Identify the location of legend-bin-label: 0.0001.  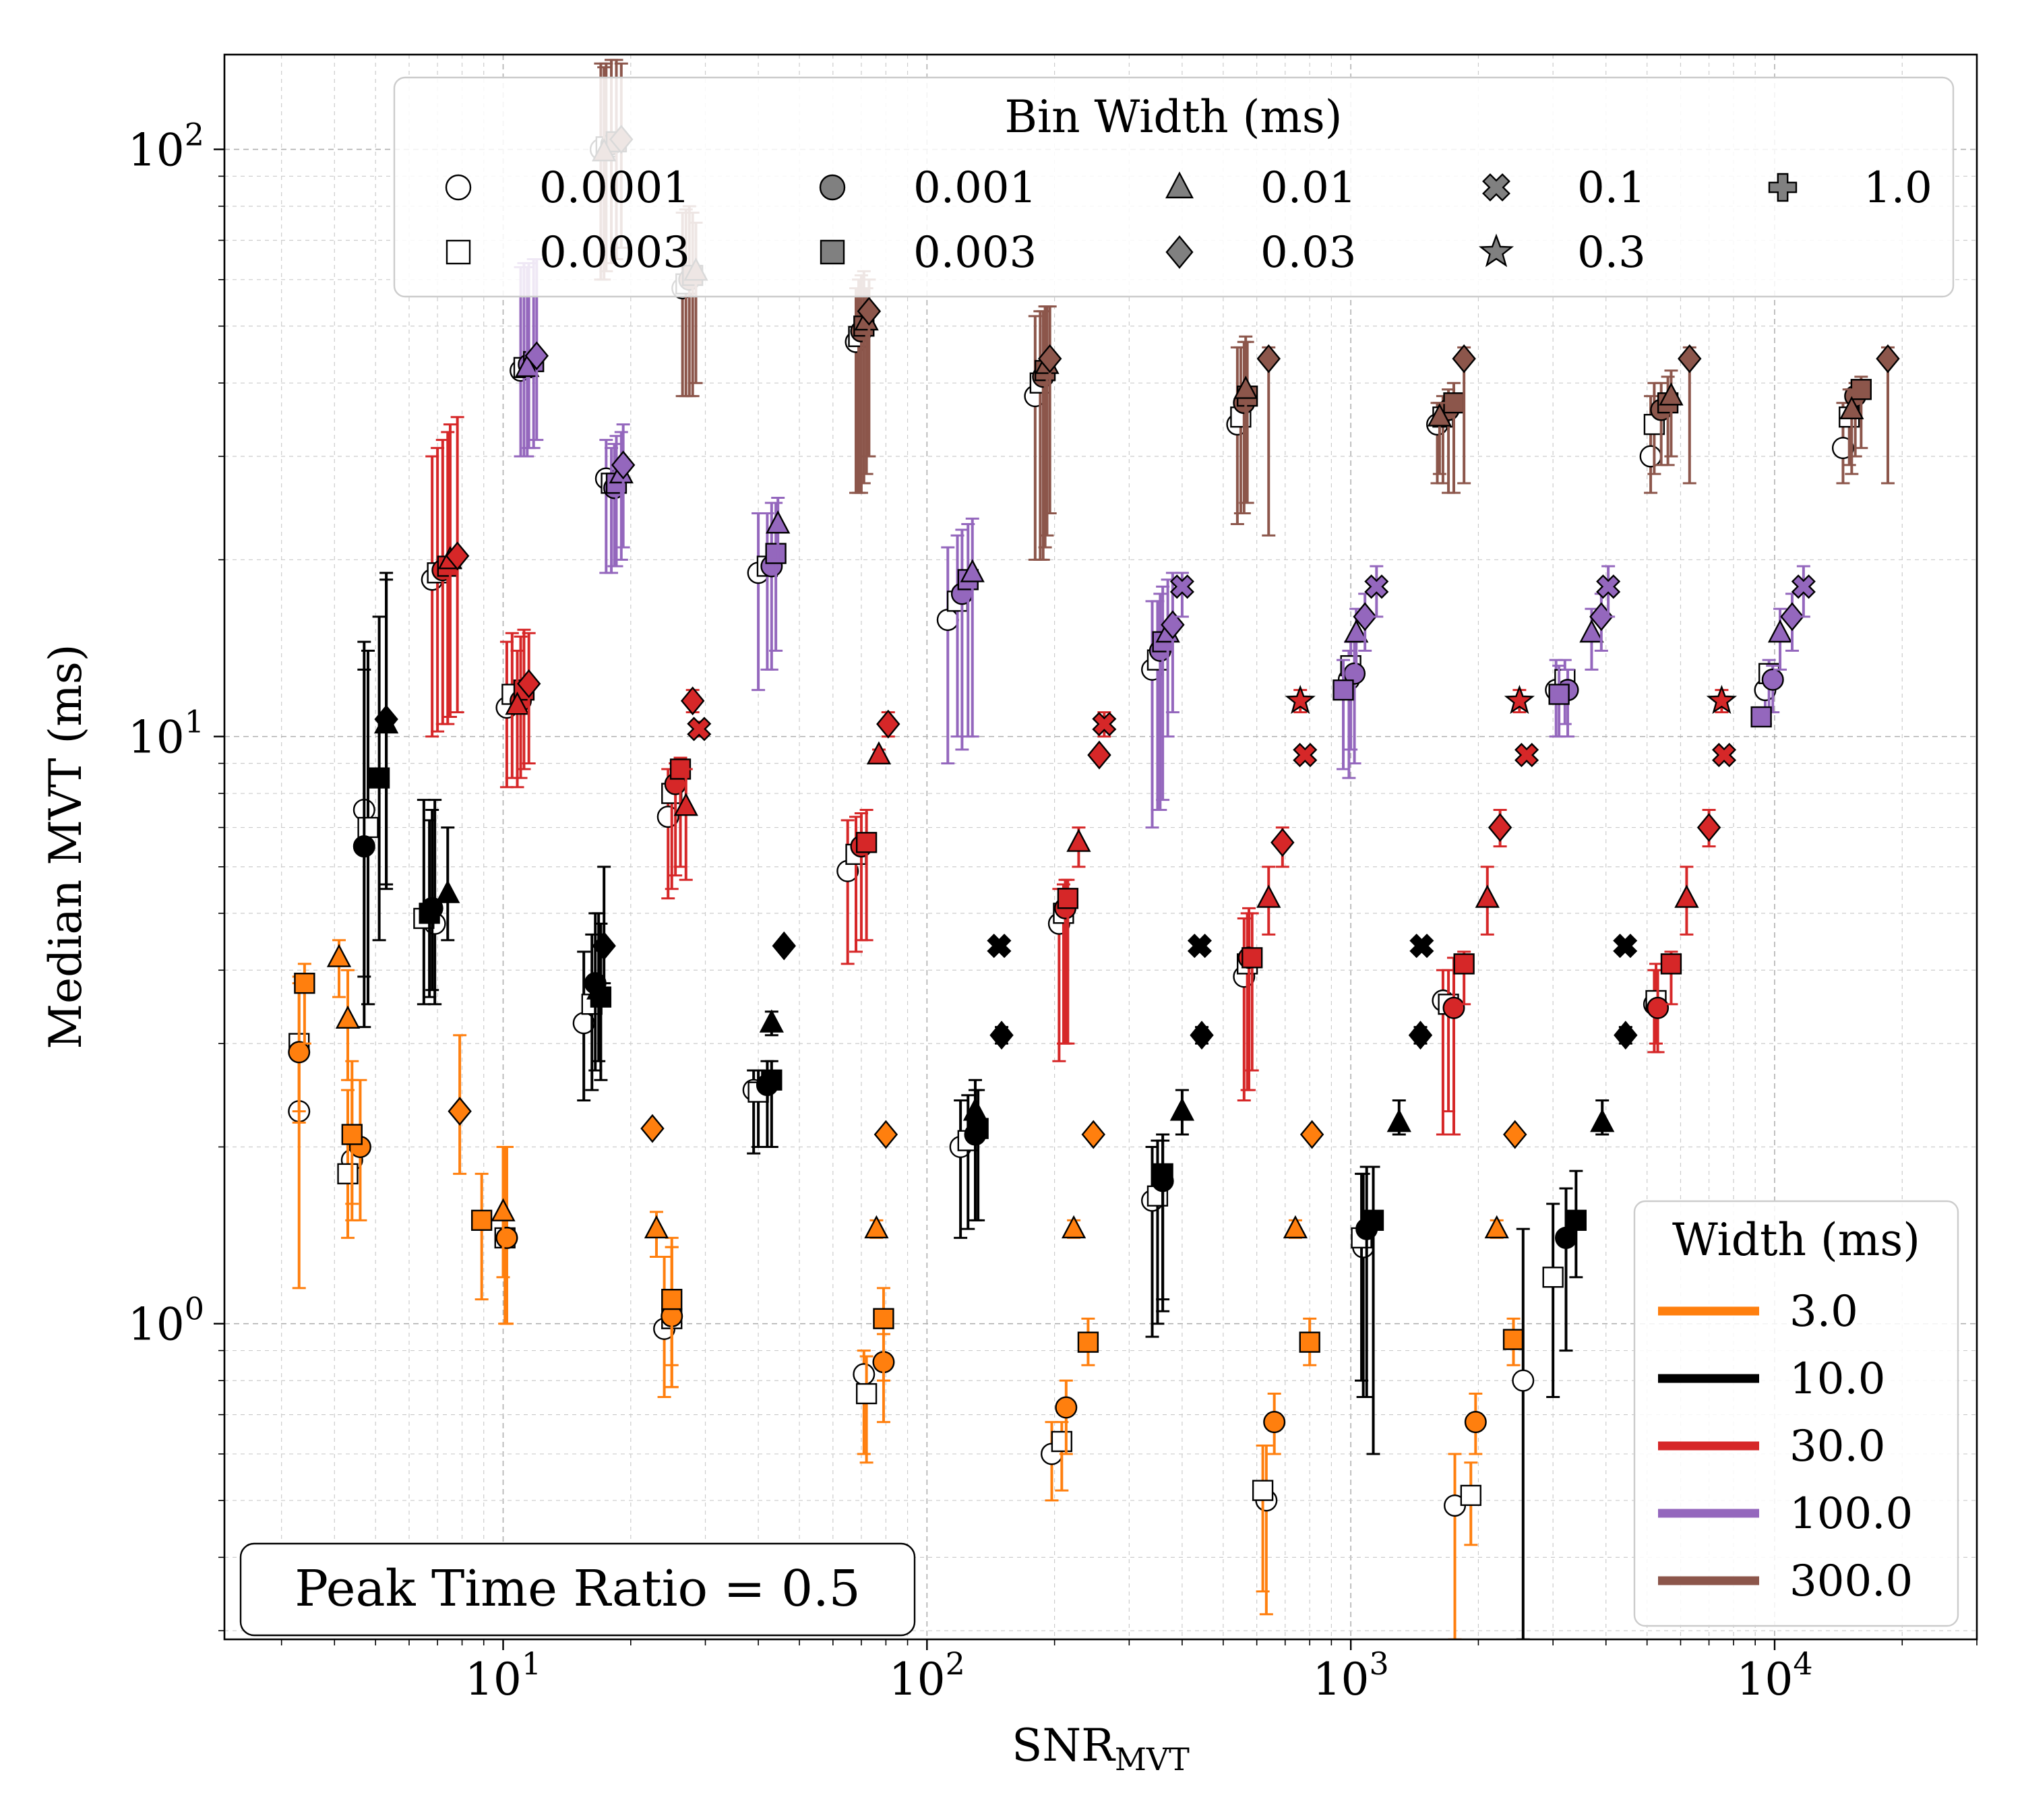
(614, 188).